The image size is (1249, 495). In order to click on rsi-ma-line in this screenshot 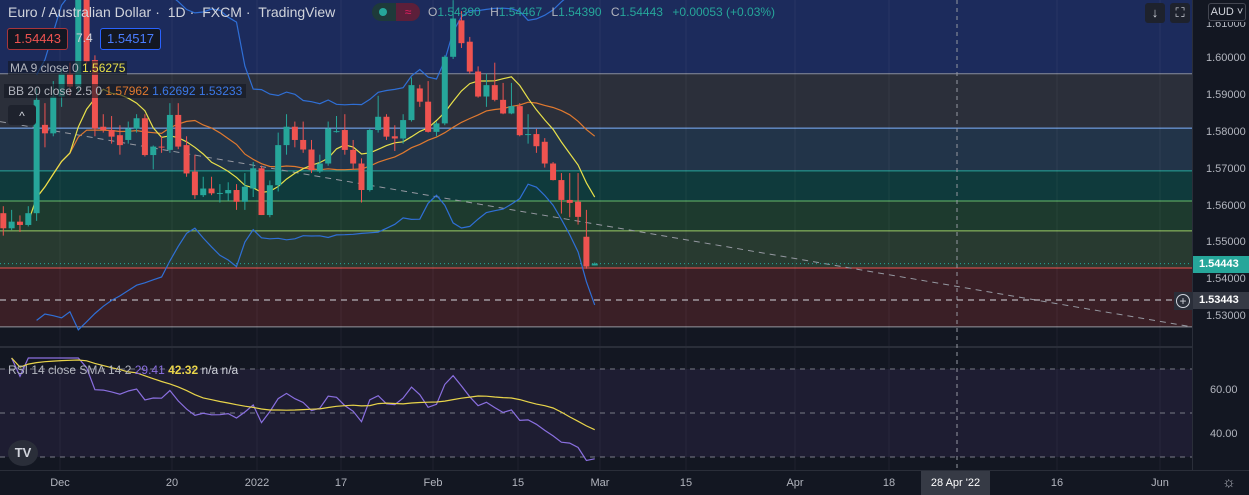, I will do `click(303, 394)`.